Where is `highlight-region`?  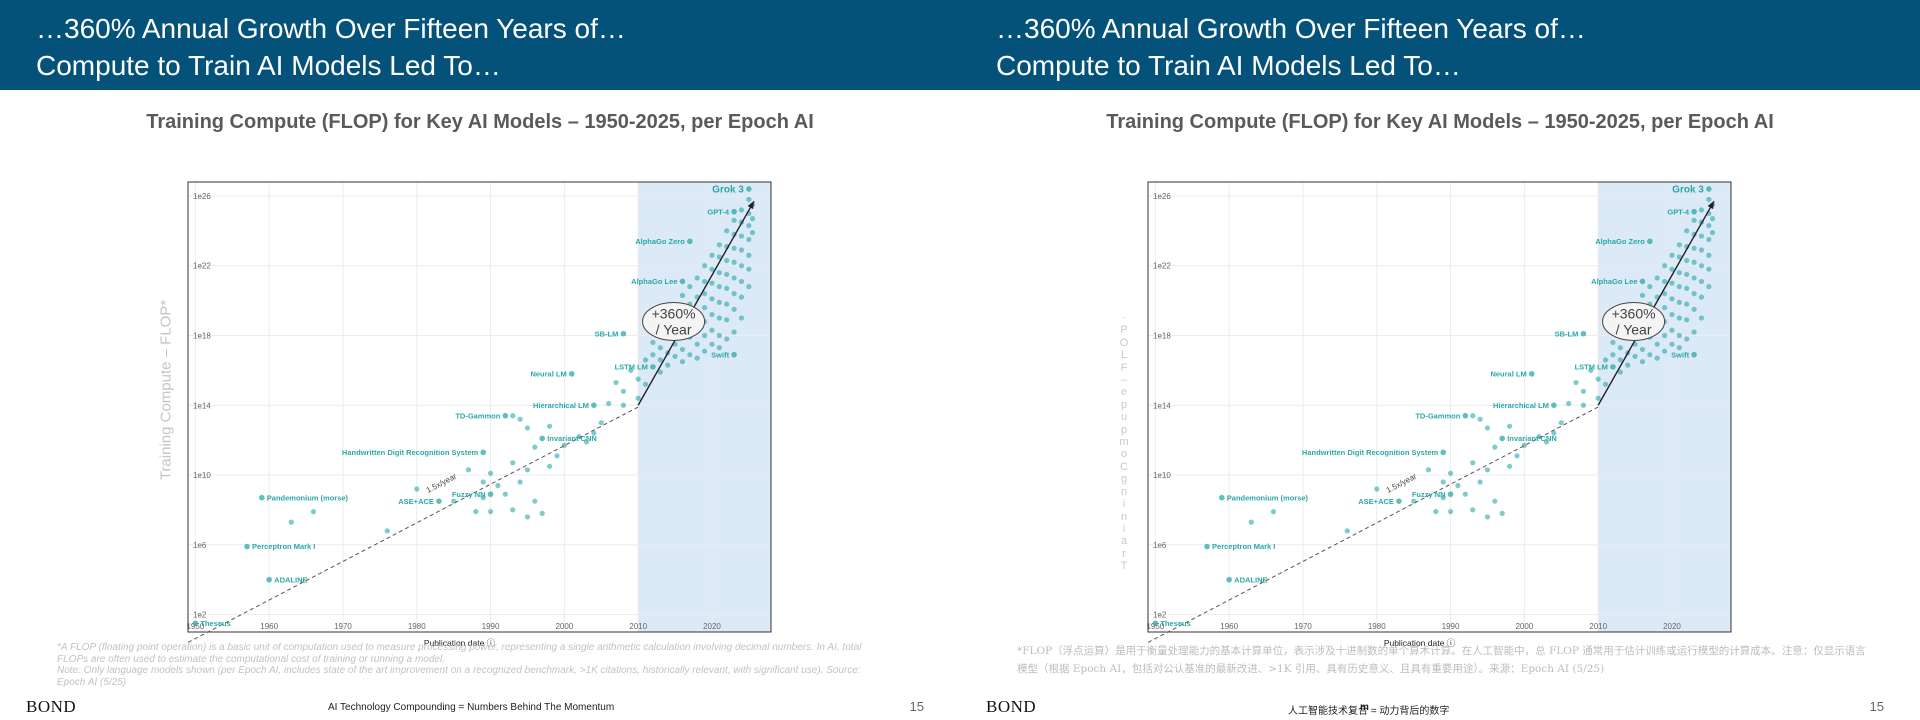
highlight-region is located at coordinates (1664, 407).